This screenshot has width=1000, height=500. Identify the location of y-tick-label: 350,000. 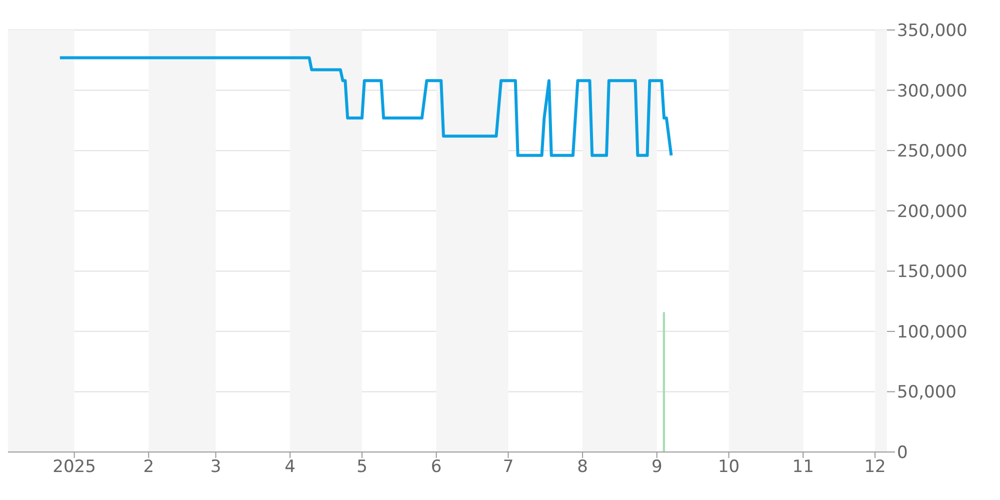
(932, 31).